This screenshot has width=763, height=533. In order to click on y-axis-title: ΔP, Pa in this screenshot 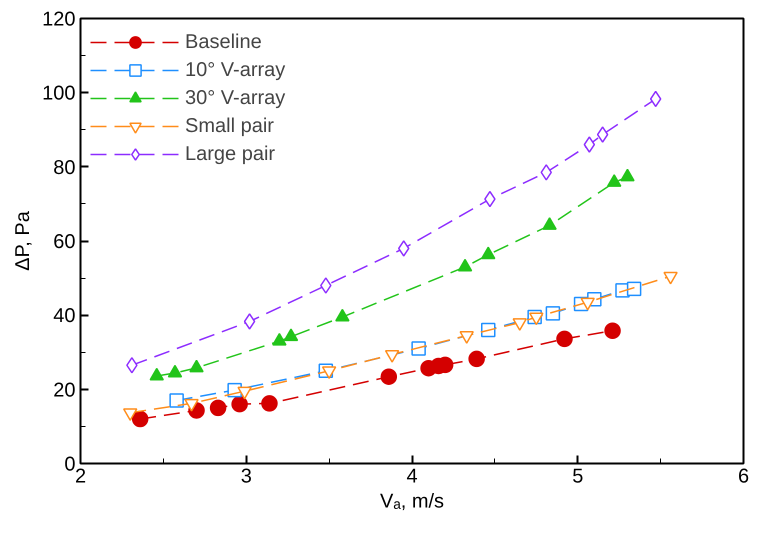, I will do `click(23, 240)`.